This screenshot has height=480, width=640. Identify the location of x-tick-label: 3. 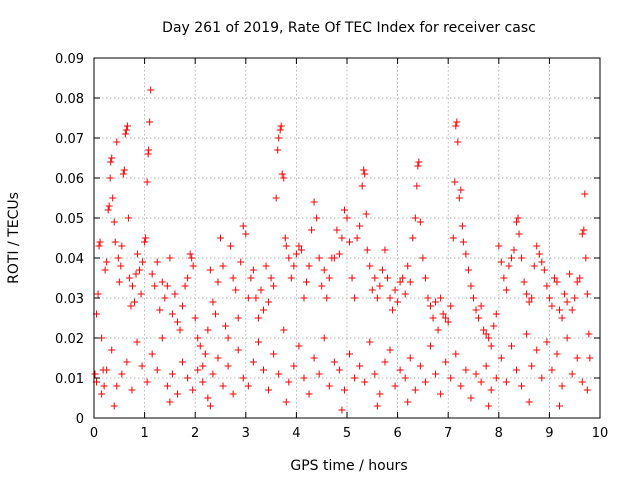
(246, 433).